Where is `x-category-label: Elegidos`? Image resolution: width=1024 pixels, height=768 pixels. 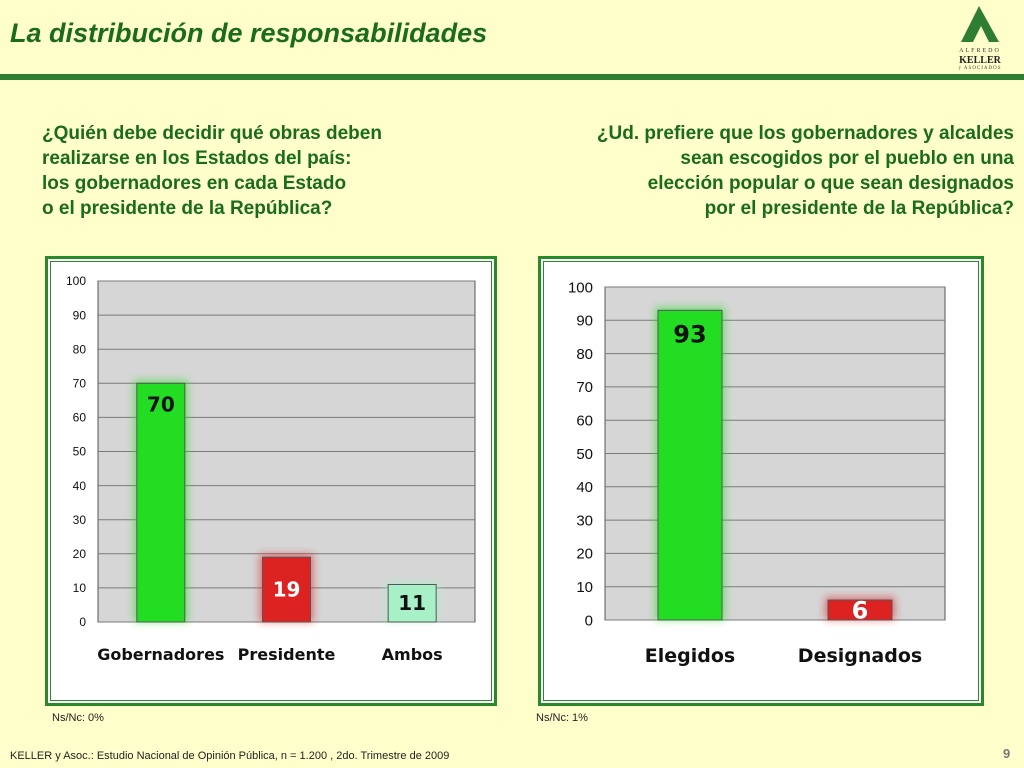 x-category-label: Elegidos is located at coordinates (690, 656).